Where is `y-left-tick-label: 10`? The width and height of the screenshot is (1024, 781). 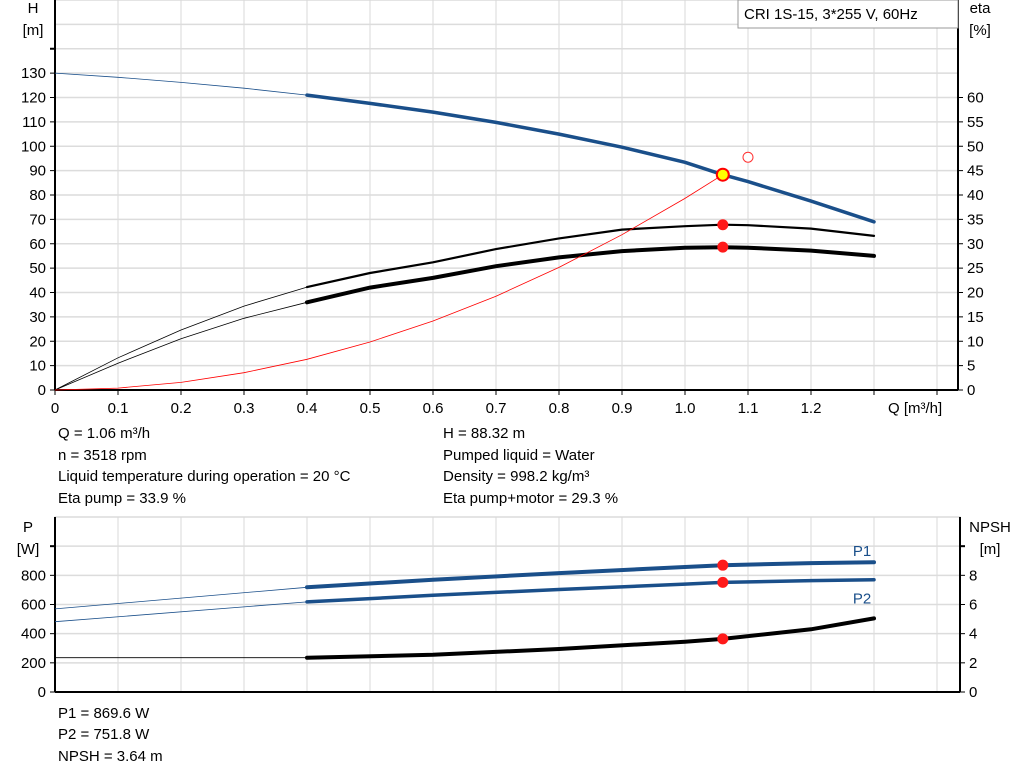
y-left-tick-label: 10 is located at coordinates (37, 366).